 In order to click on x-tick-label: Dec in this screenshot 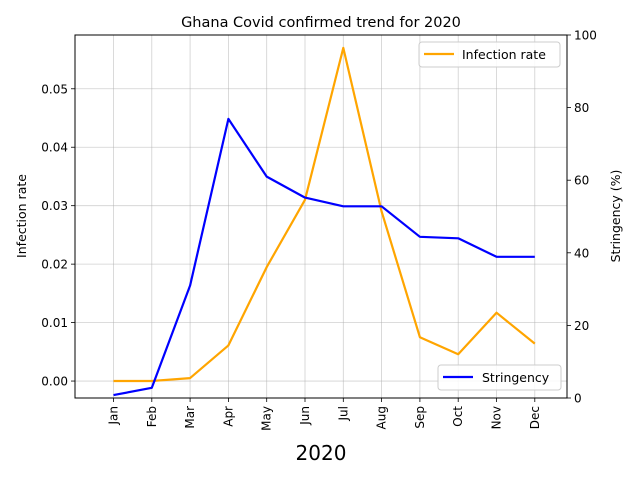, I will do `click(535, 417)`.